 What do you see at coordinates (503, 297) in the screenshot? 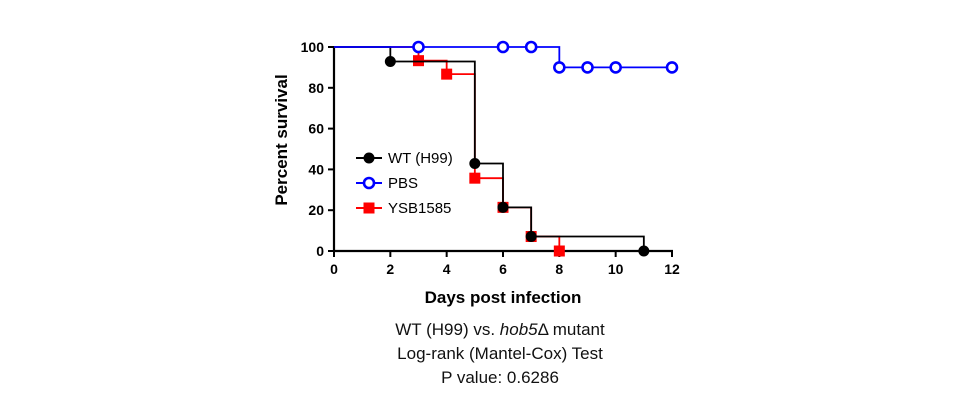
I see `x-axis-title: Days post infection` at bounding box center [503, 297].